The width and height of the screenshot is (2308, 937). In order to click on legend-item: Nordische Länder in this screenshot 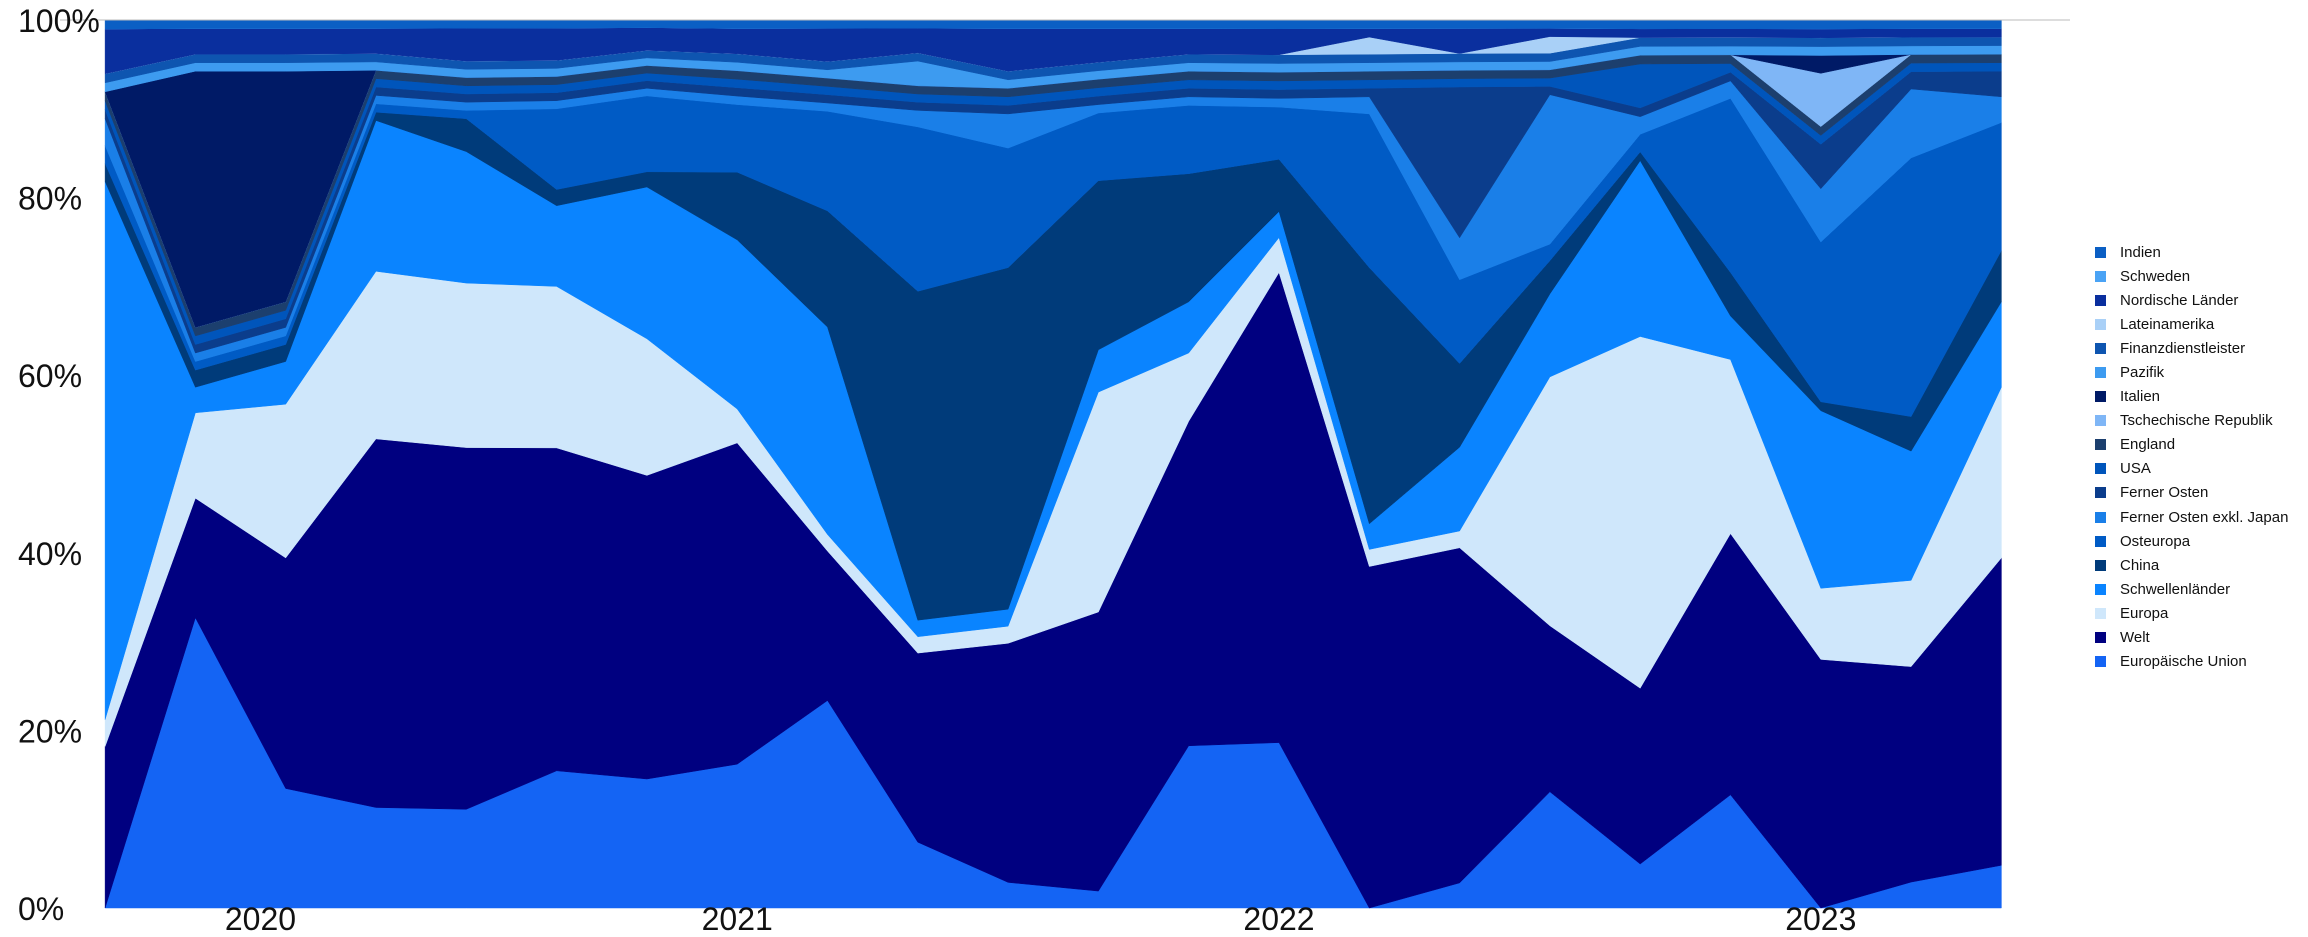, I will do `click(2200, 300)`.